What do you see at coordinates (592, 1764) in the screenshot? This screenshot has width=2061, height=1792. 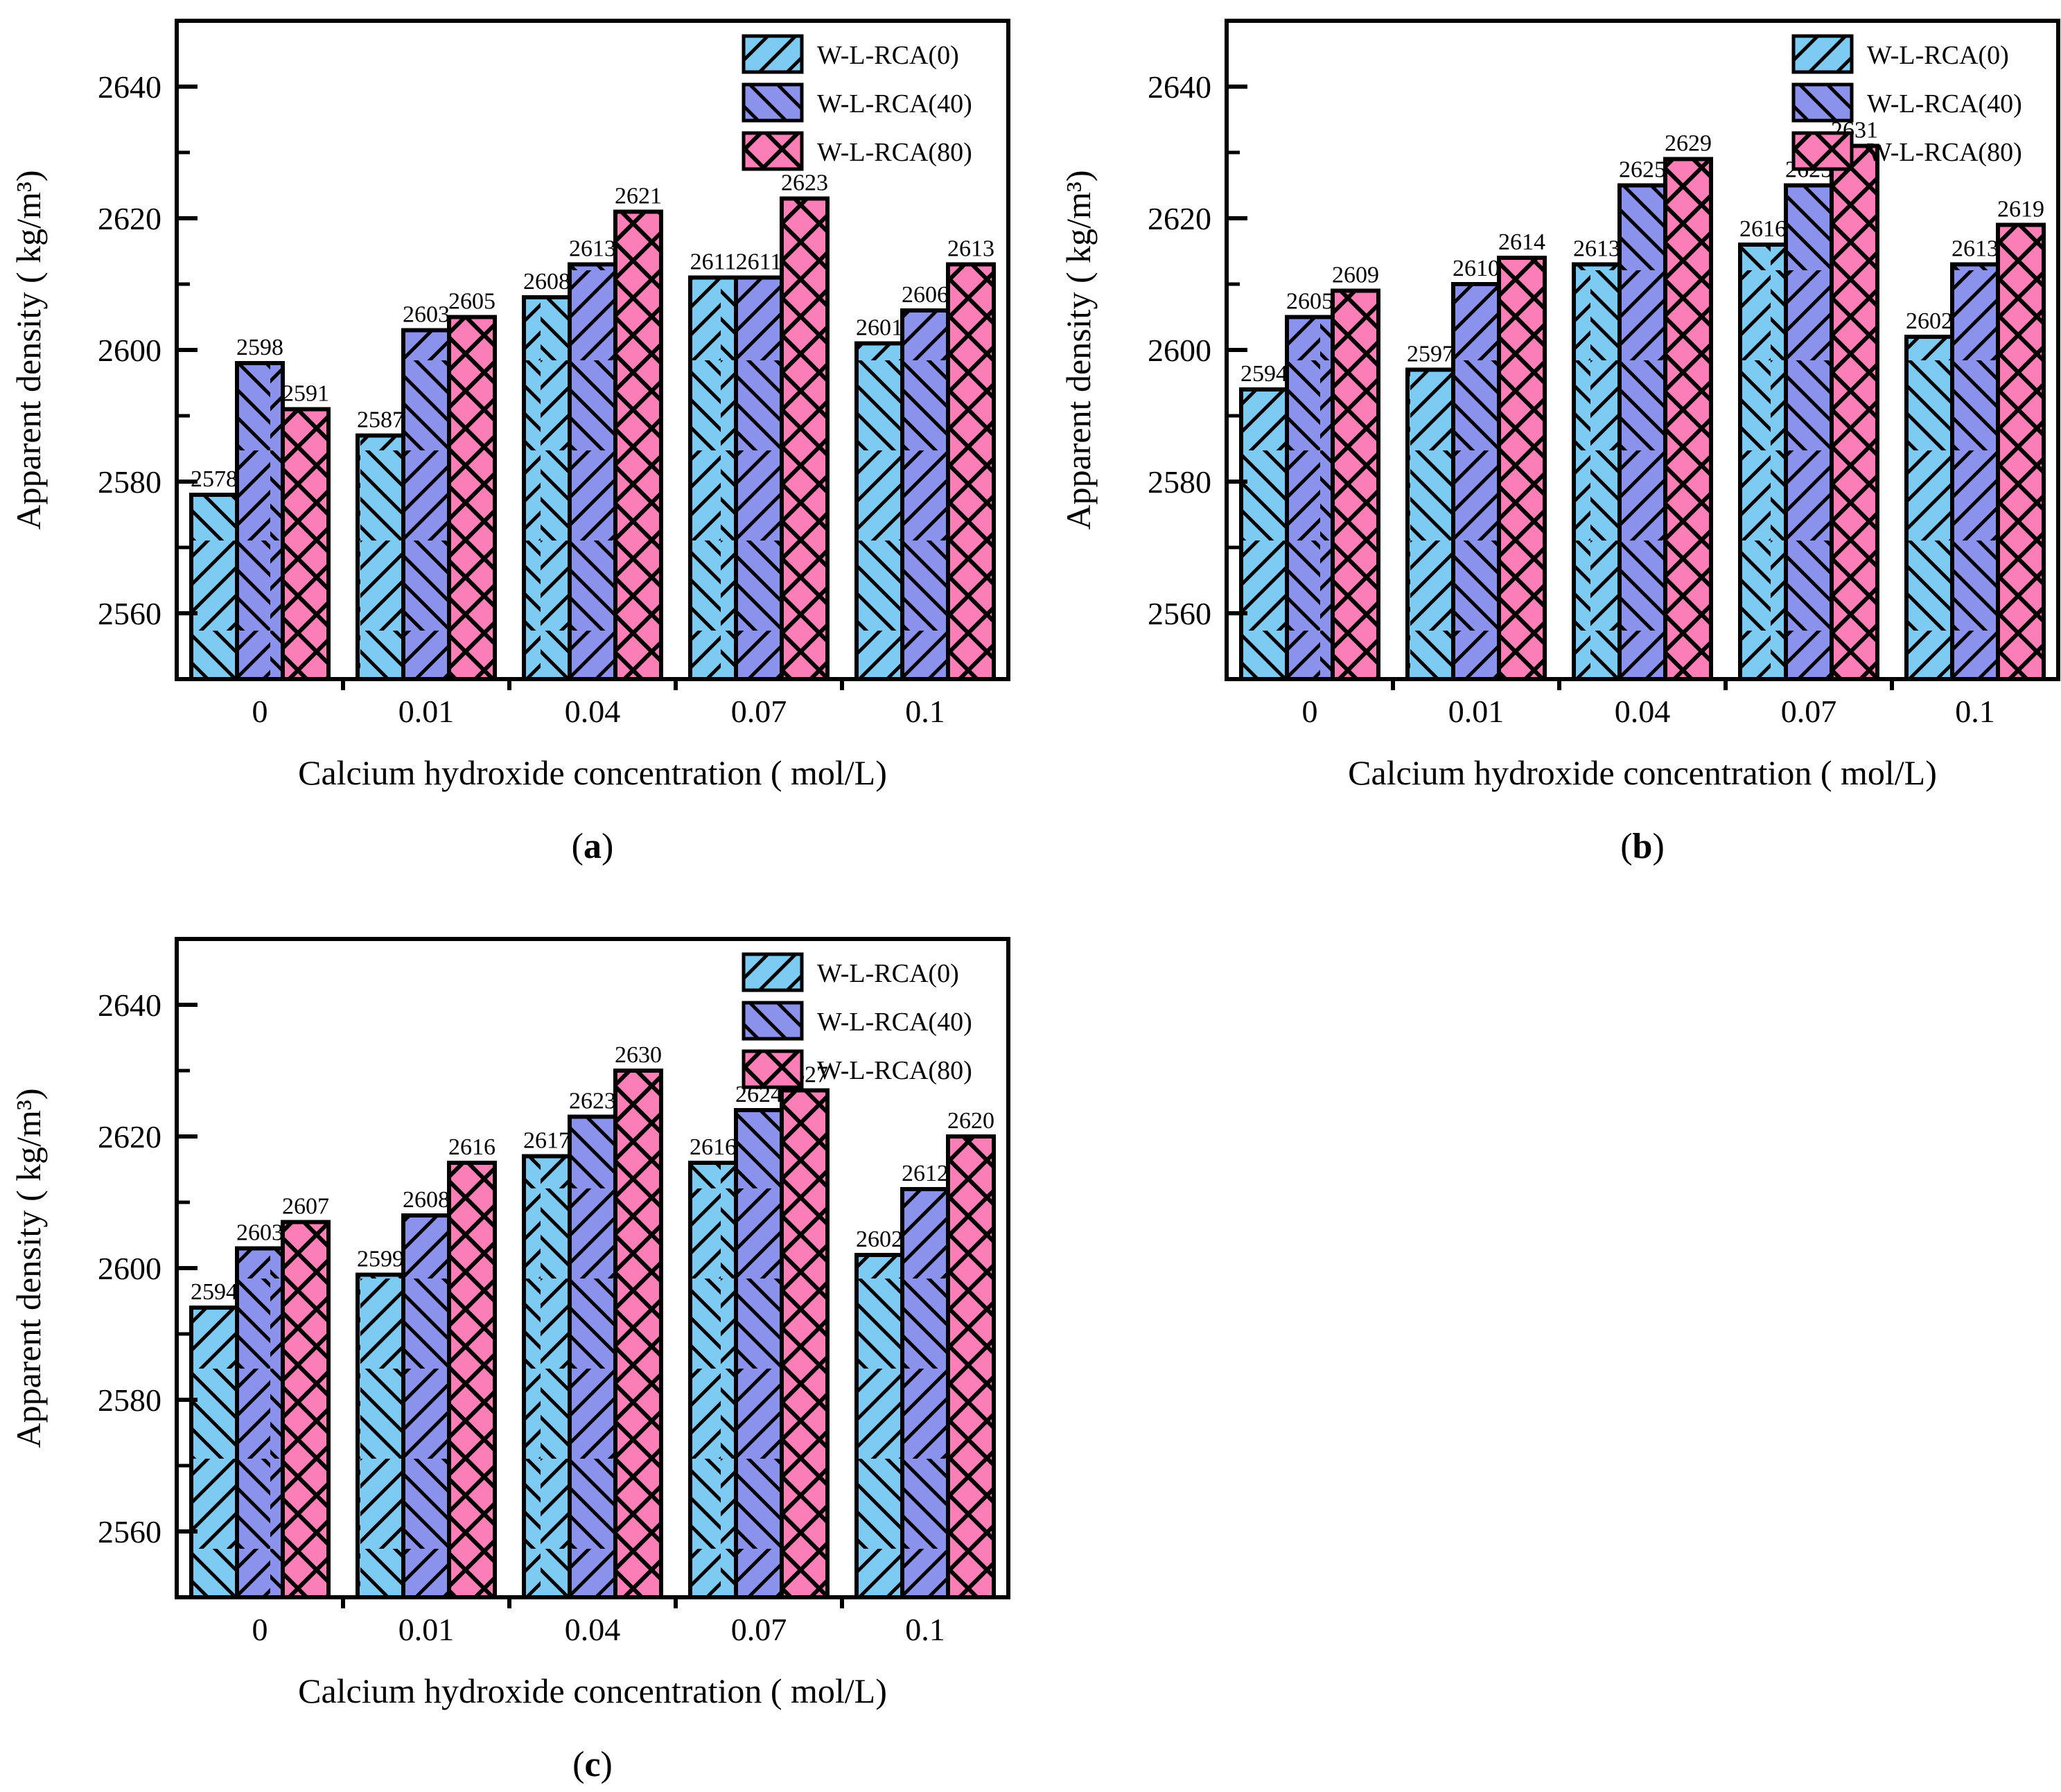 I see `panel-label: (c)` at bounding box center [592, 1764].